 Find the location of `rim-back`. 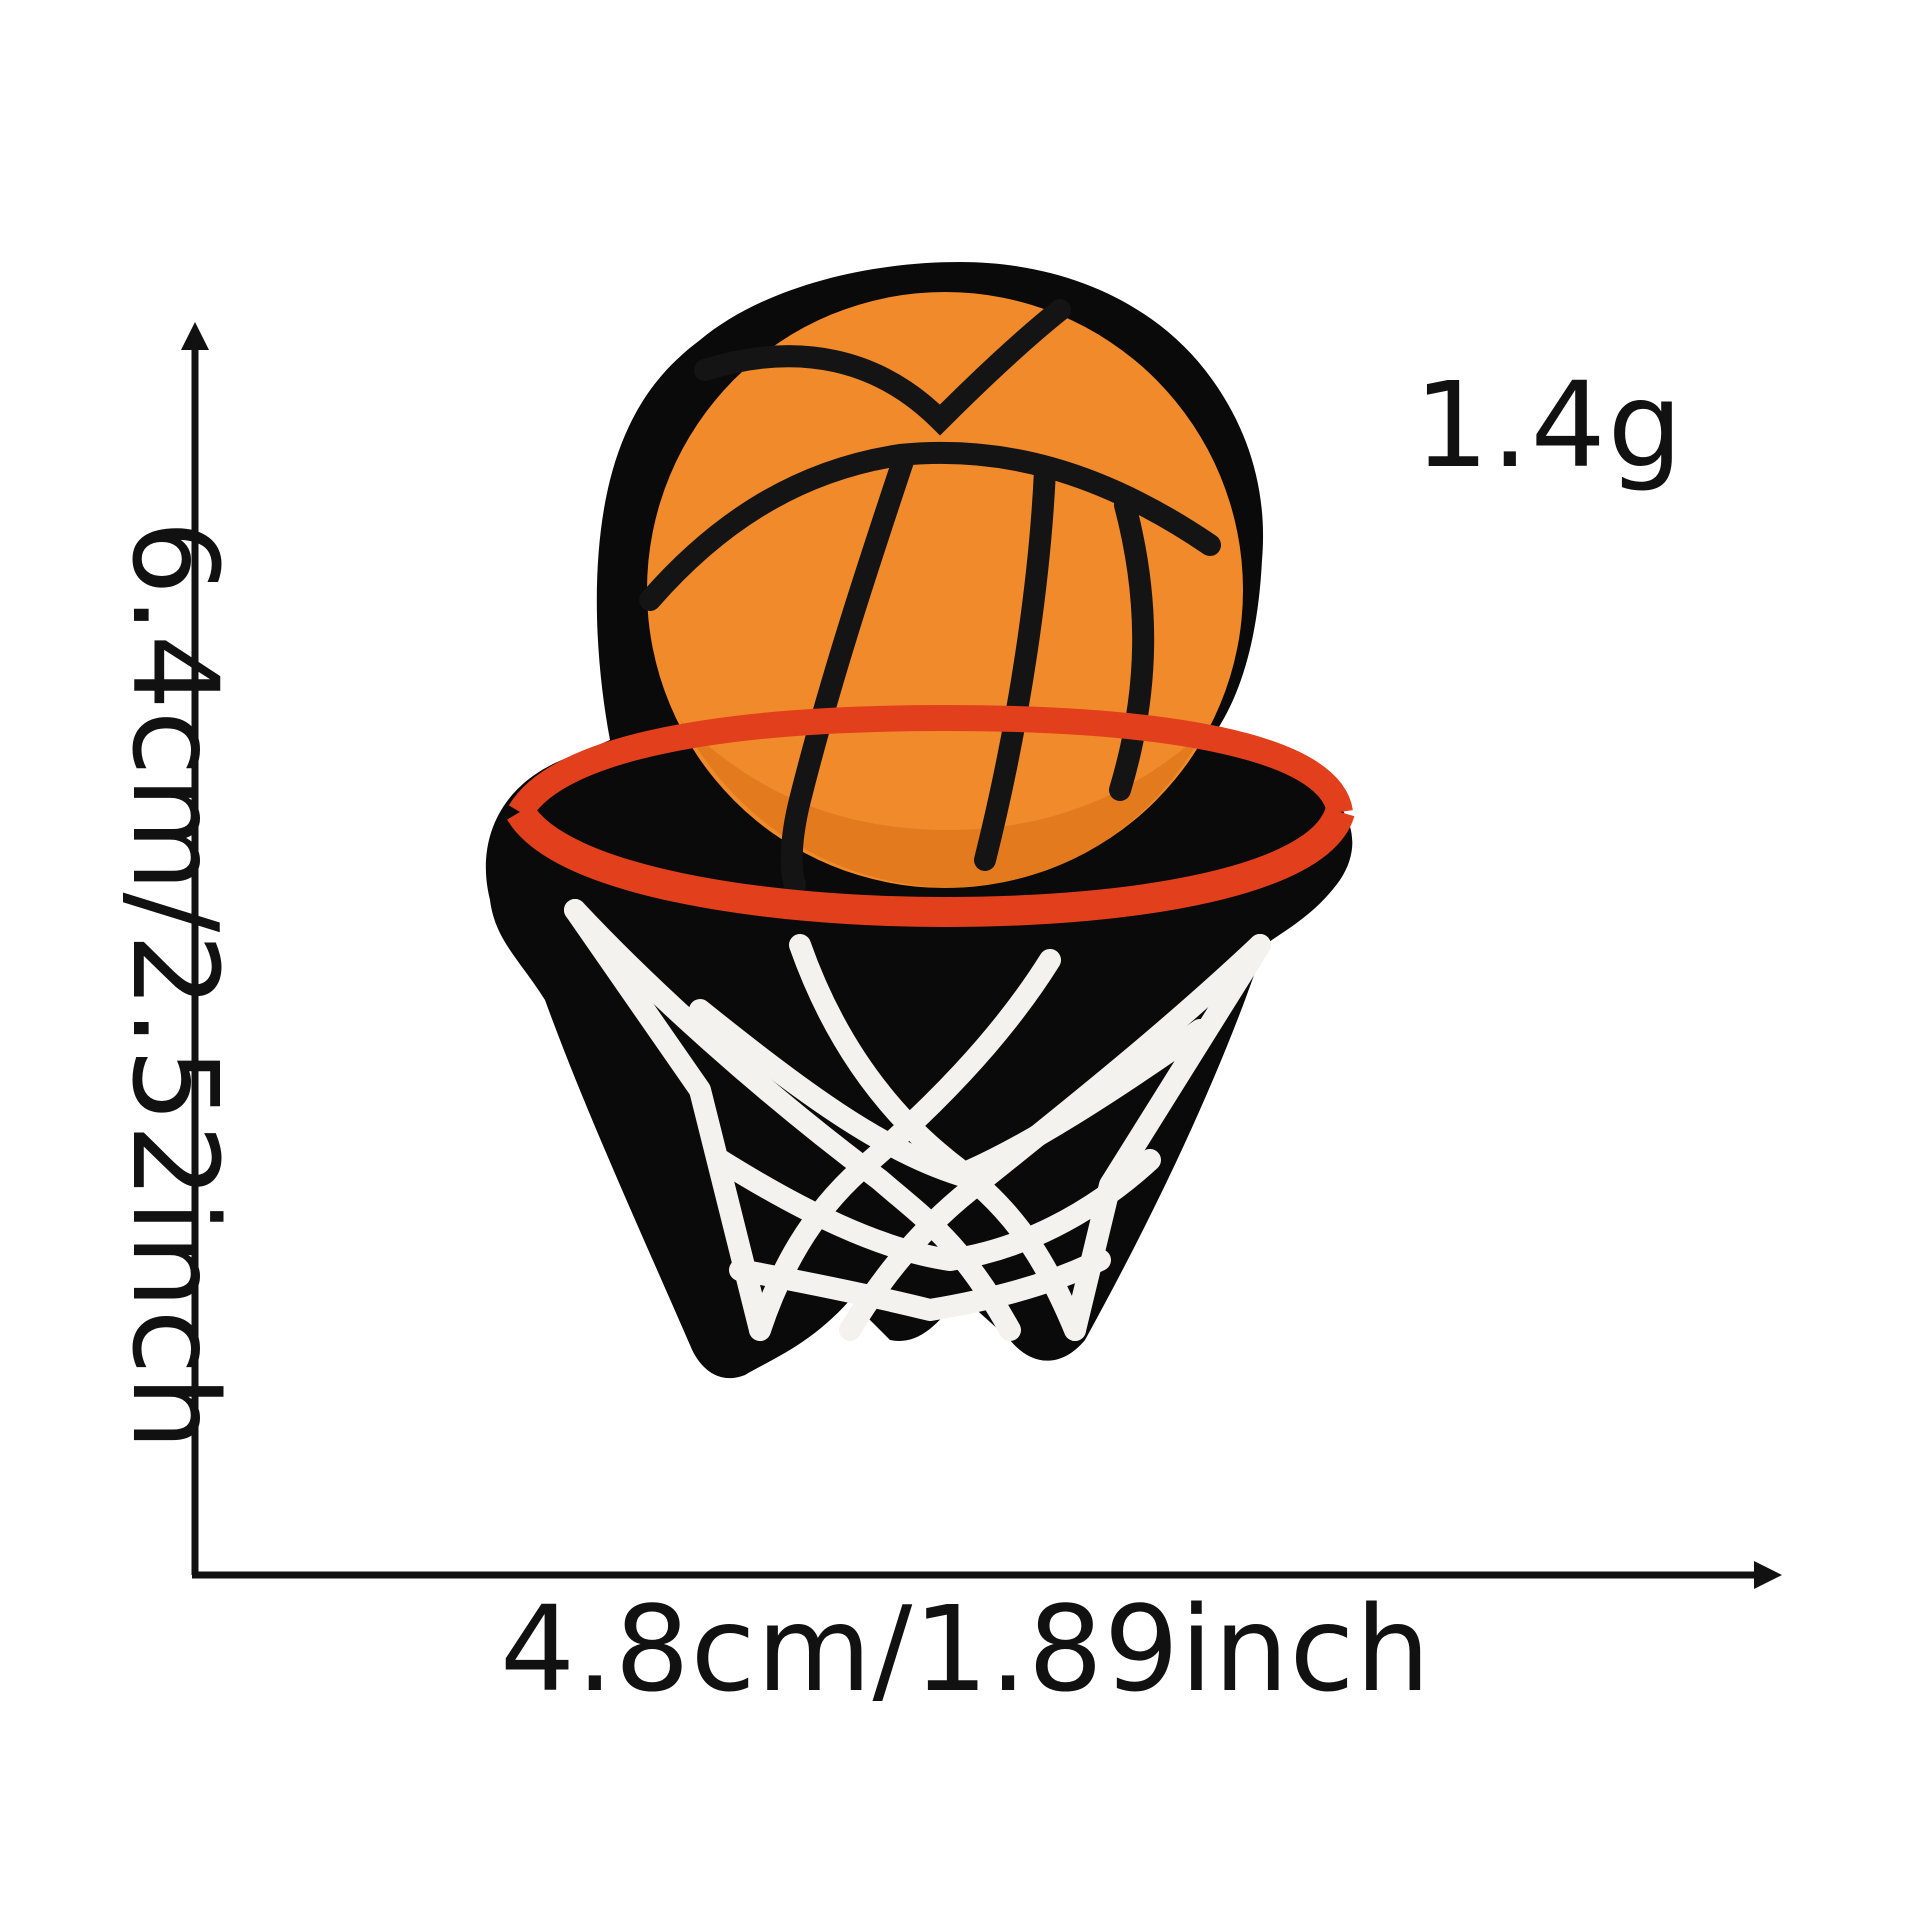

rim-back is located at coordinates (930, 762).